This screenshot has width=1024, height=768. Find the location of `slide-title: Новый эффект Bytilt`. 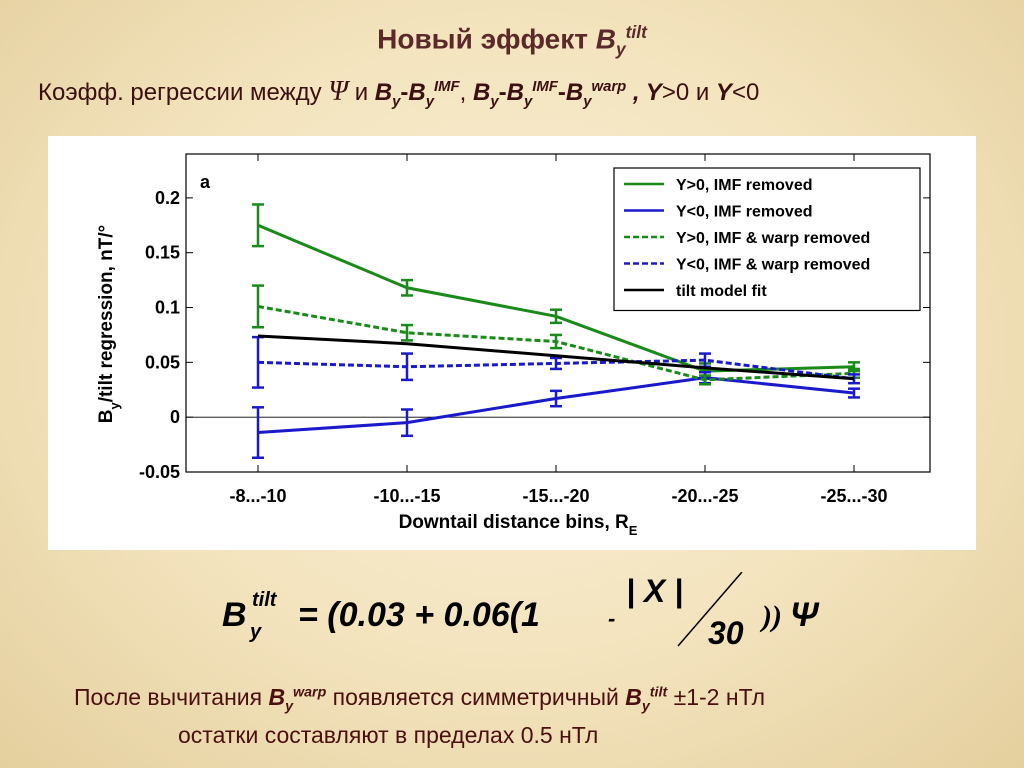

slide-title: Новый эффект Bytilt is located at coordinates (512, 40).